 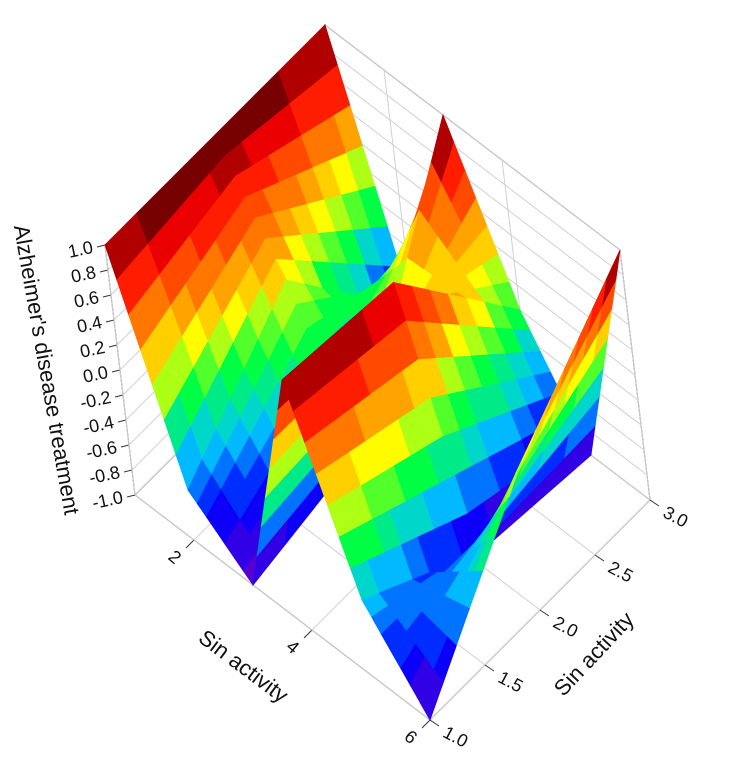 I want to click on z-tick-label: 0.4, so click(x=89, y=324).